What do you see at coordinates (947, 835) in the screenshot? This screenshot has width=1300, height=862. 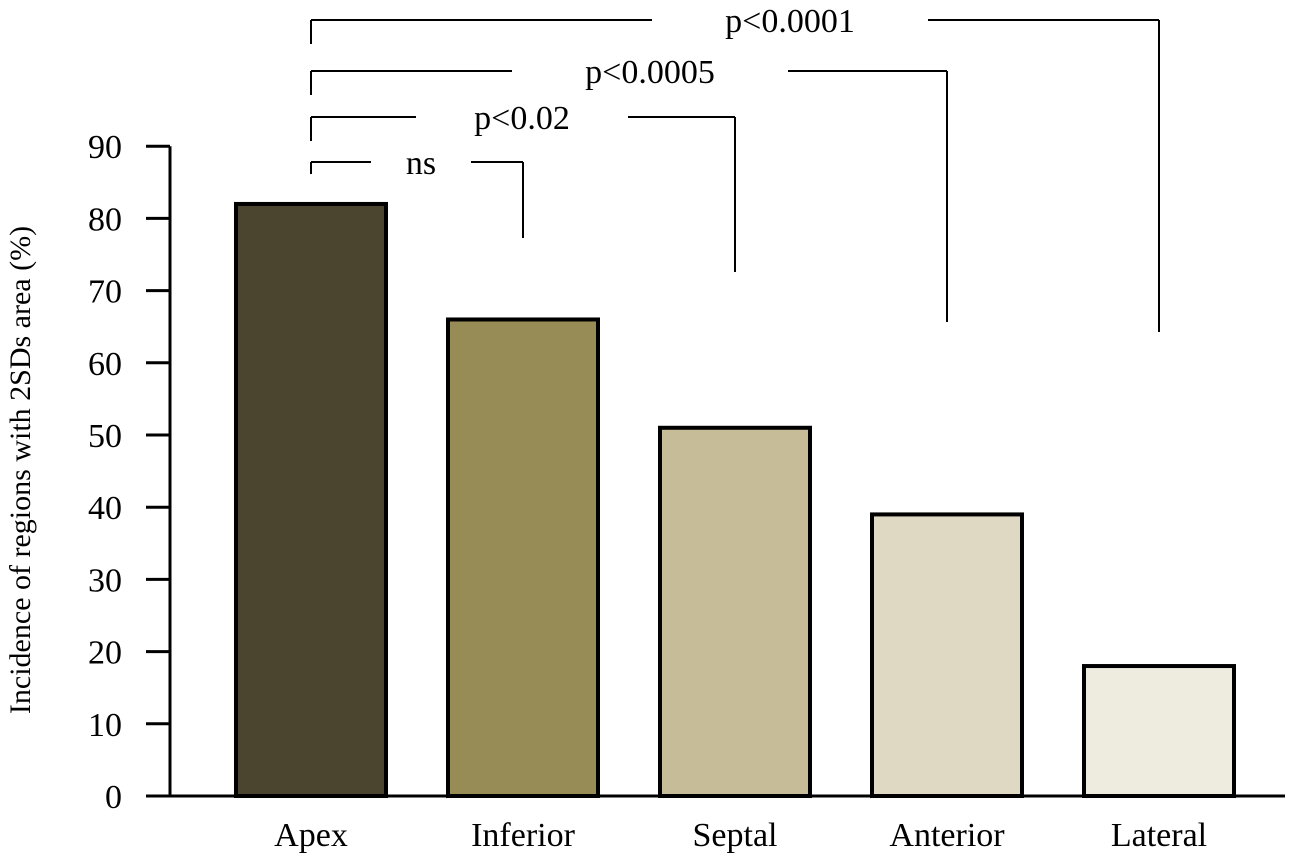 I see `category-label-anterior: Anterior` at bounding box center [947, 835].